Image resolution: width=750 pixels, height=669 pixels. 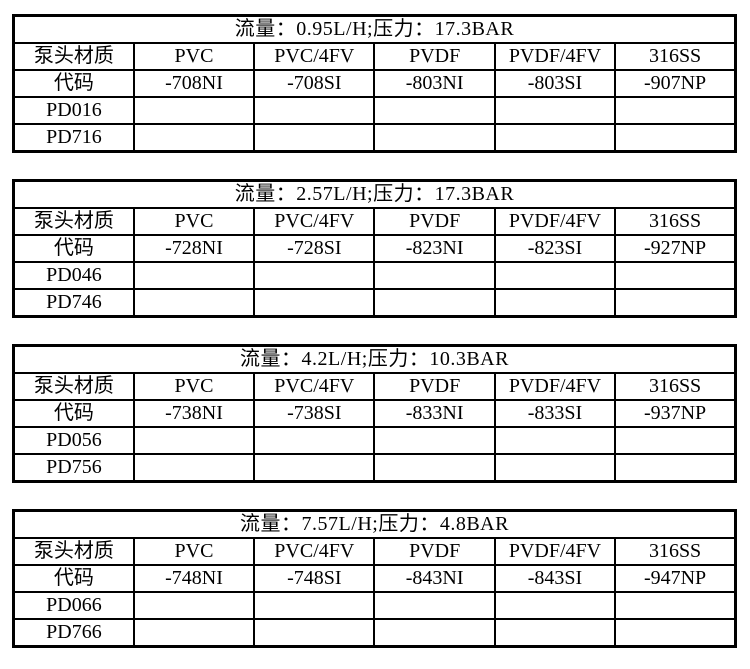 I want to click on code-cell: -748SI, so click(x=314, y=578).